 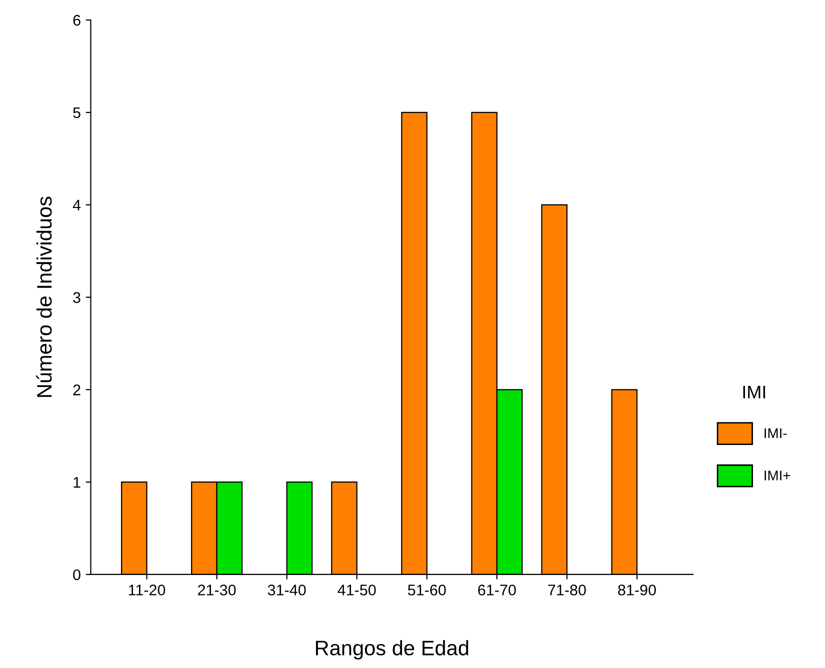 What do you see at coordinates (76, 205) in the screenshot?
I see `y-tick-label: 4` at bounding box center [76, 205].